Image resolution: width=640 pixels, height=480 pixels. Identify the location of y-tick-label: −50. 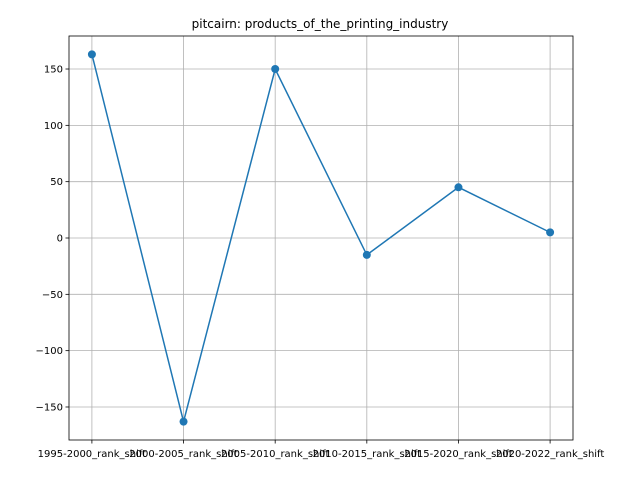
(52, 295).